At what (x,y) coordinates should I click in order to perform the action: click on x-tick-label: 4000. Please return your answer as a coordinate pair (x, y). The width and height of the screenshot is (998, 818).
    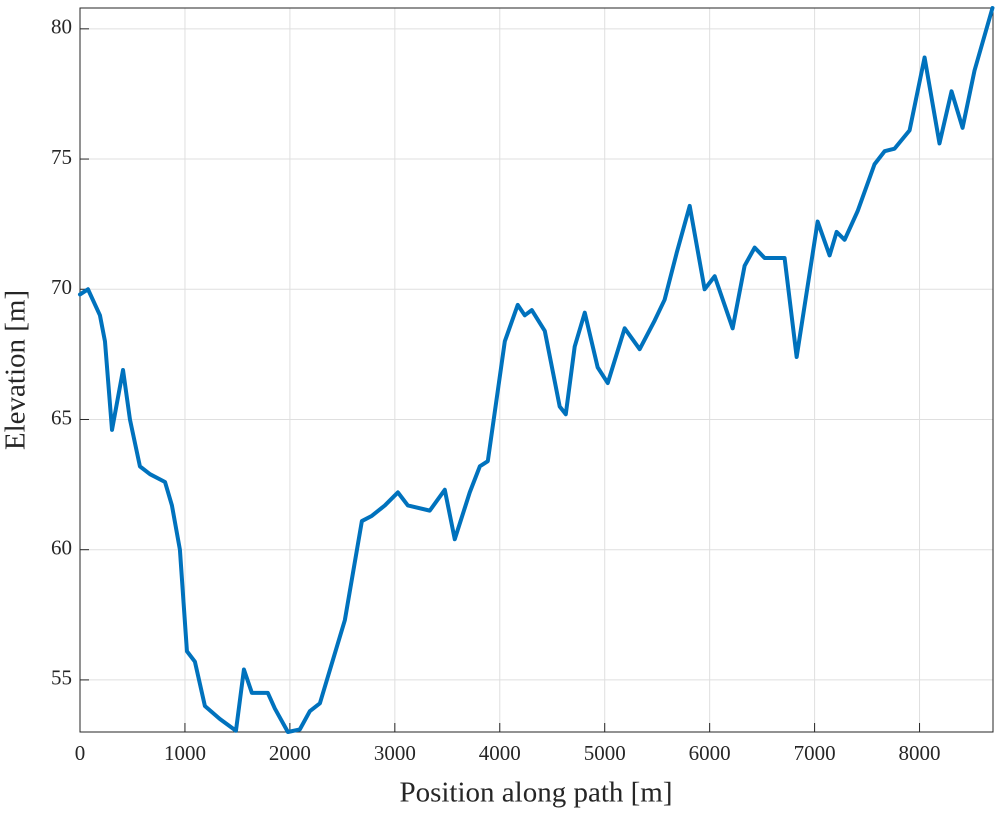
    Looking at the image, I should click on (500, 753).